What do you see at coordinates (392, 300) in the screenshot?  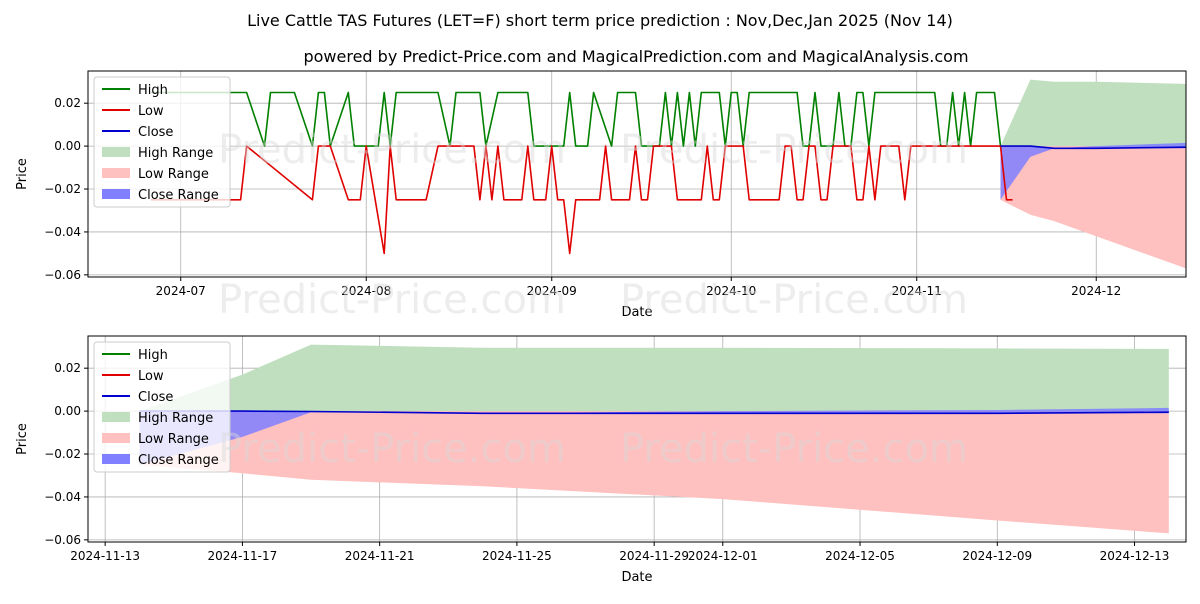 I see `watermark-3: Predict-Price.com` at bounding box center [392, 300].